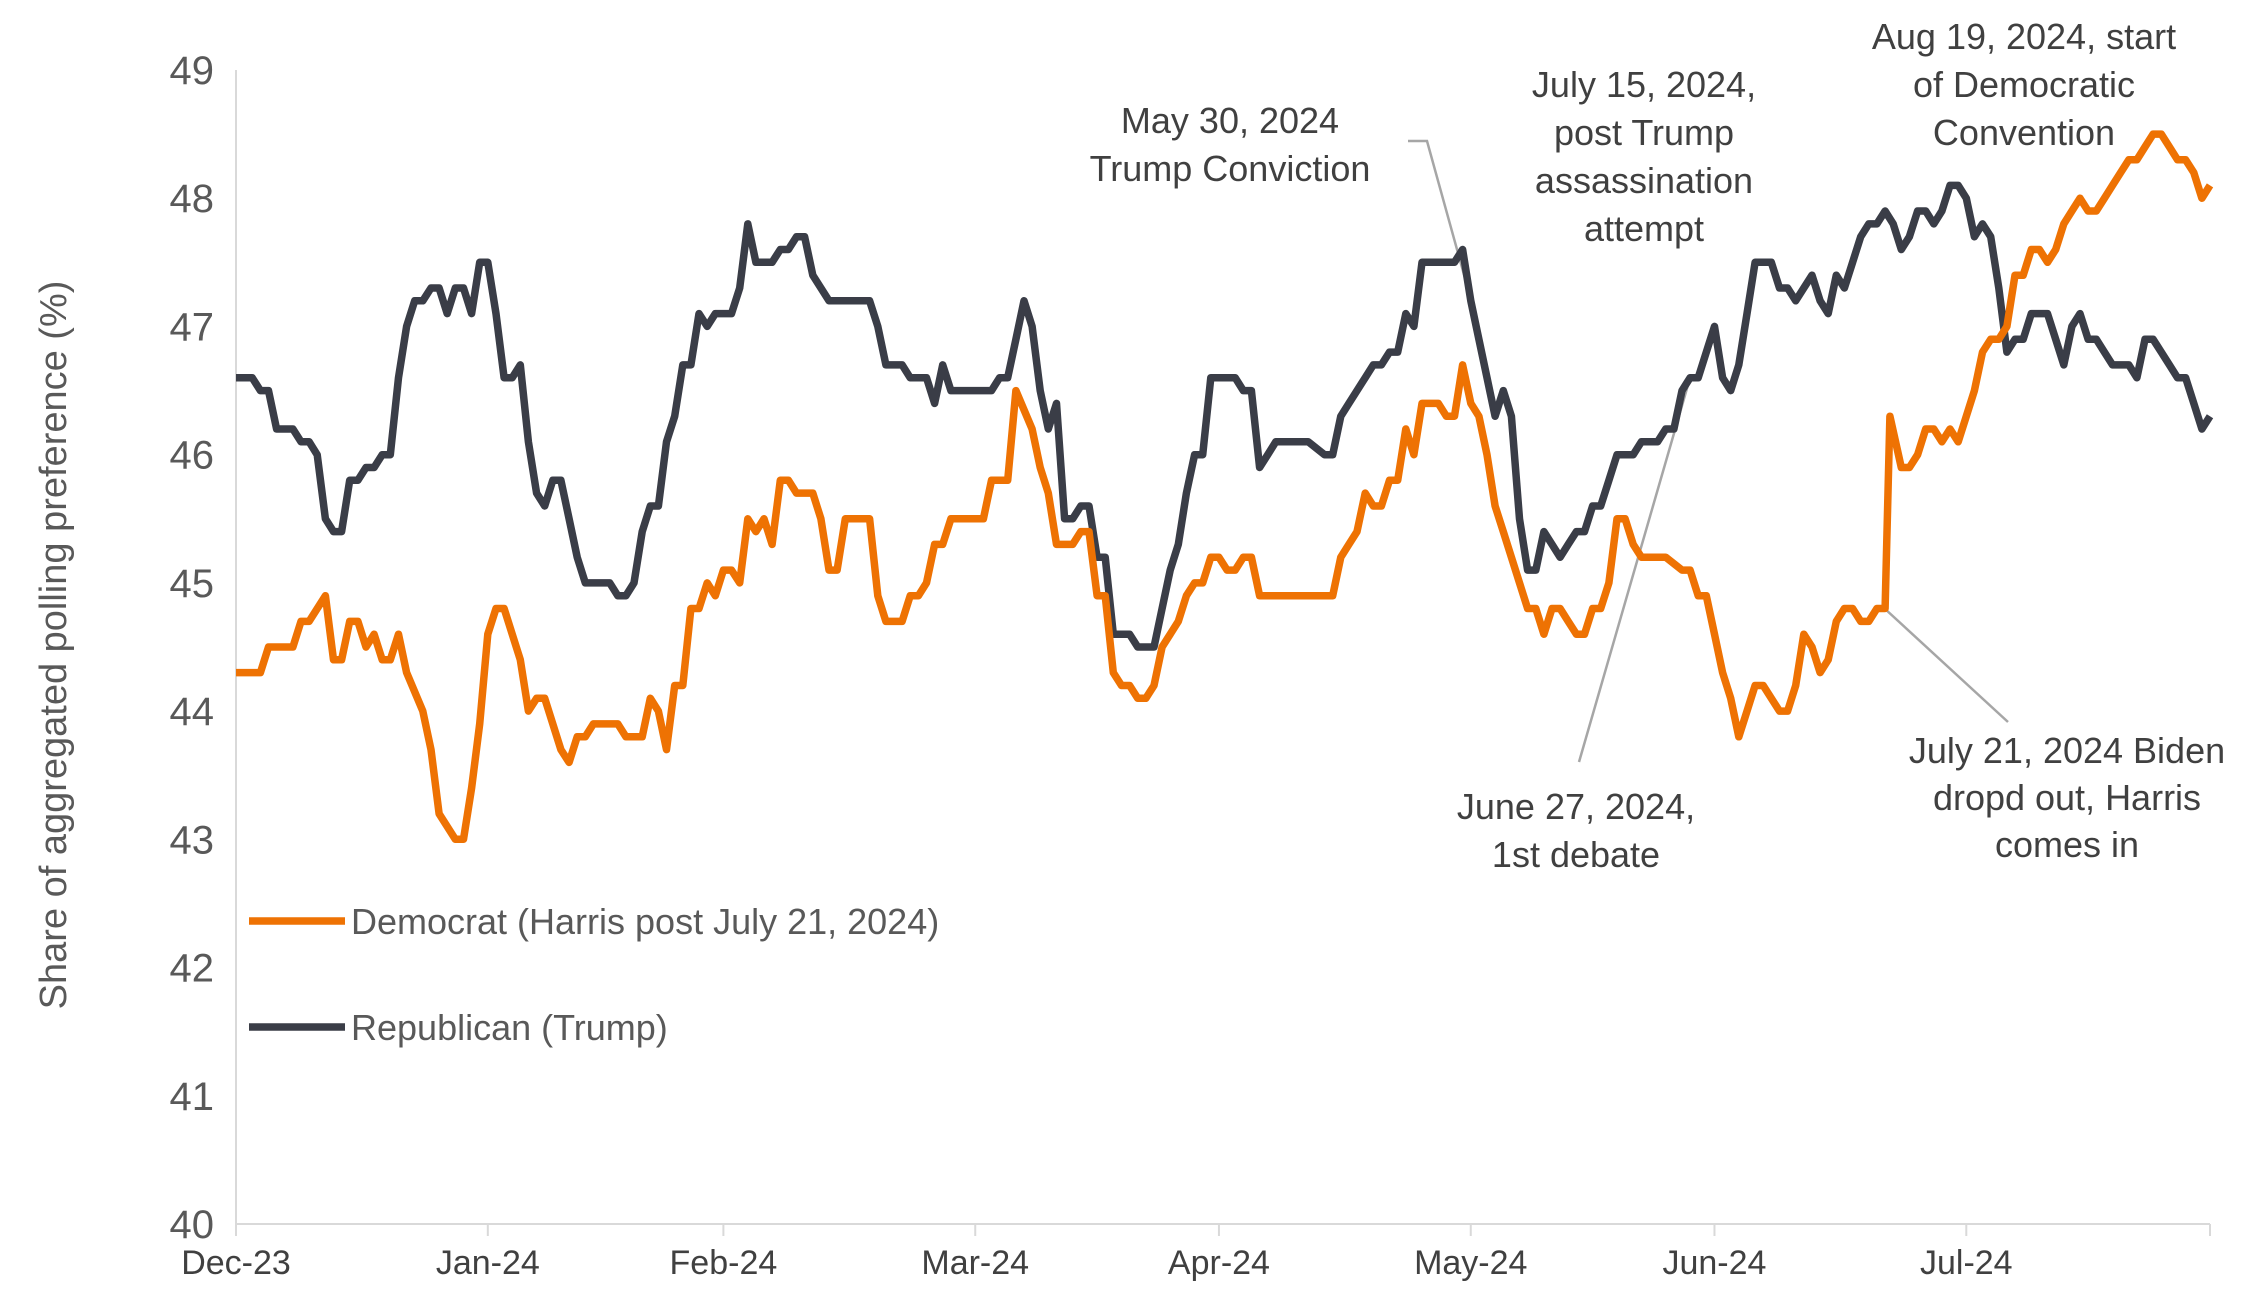  Describe the element at coordinates (192, 327) in the screenshot. I see `y-tick-label: 47` at that location.